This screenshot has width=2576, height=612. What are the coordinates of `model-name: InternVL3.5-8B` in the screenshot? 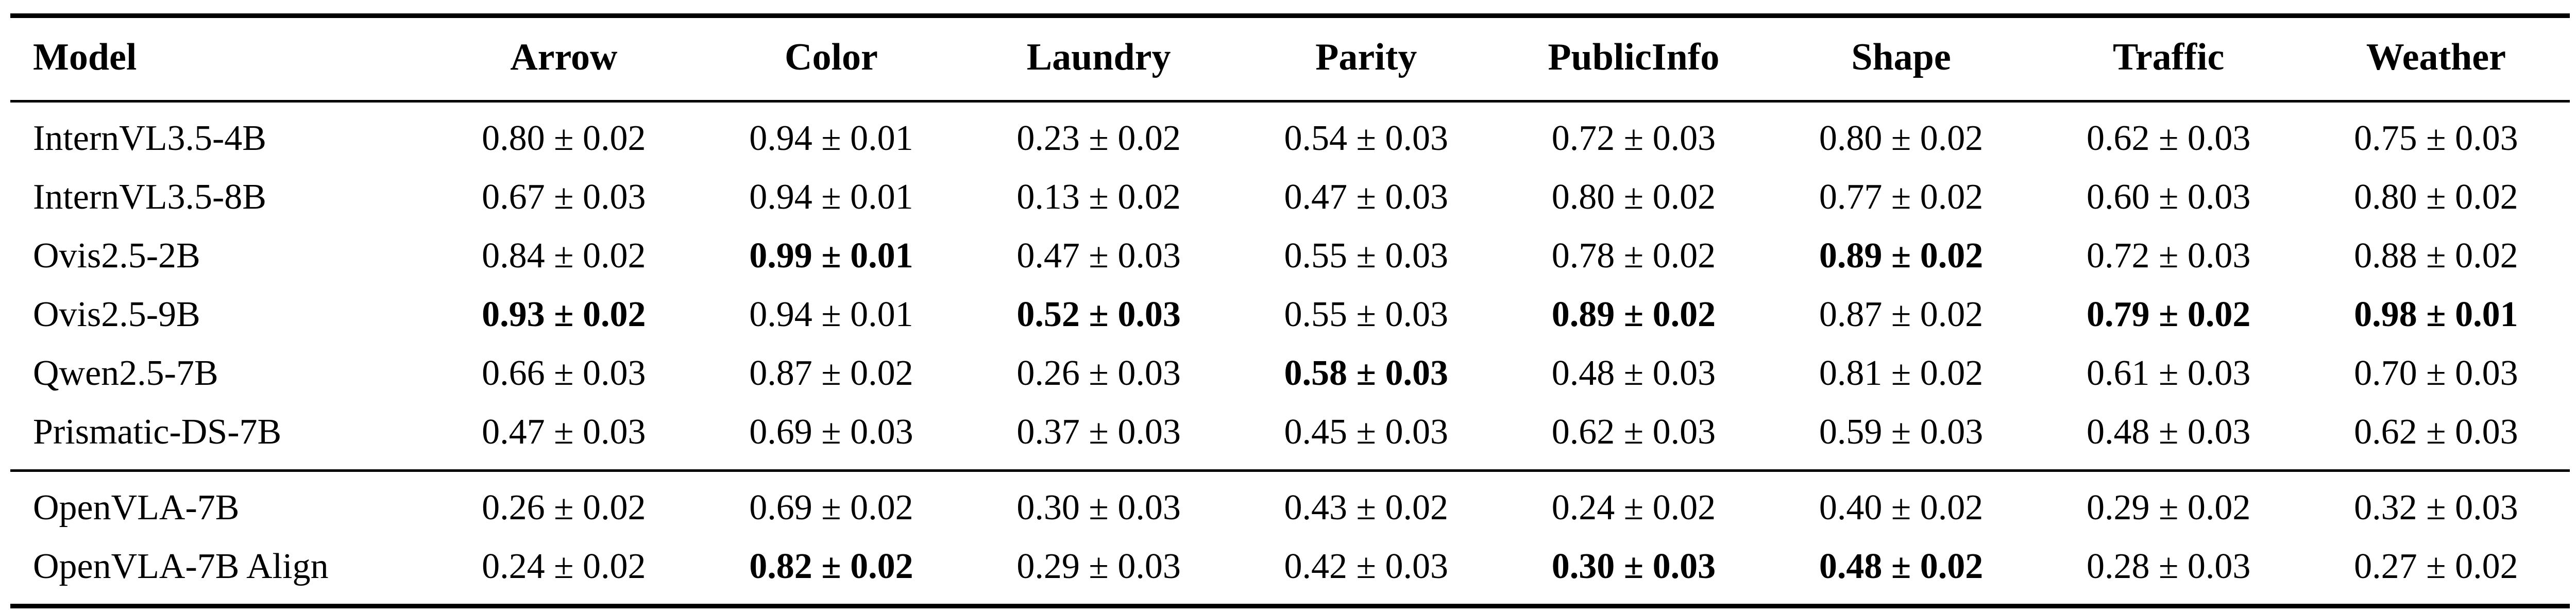 It's located at (149, 197).